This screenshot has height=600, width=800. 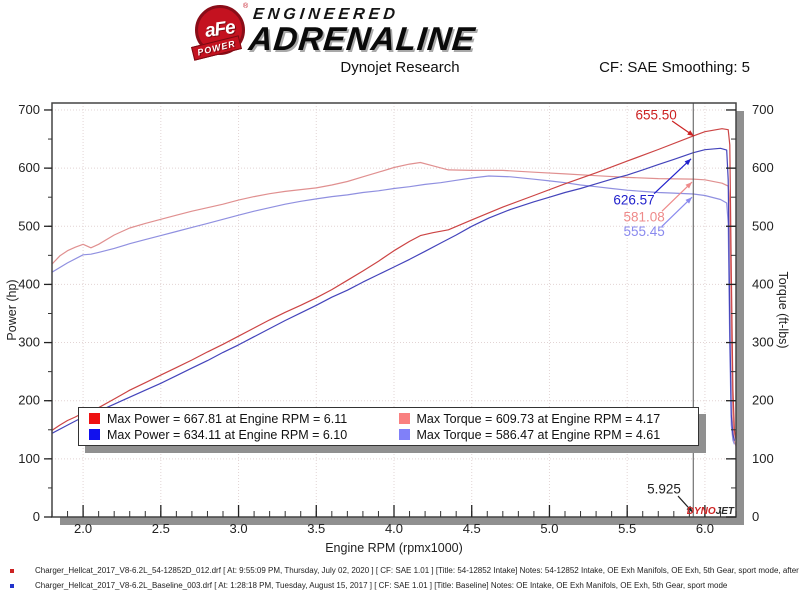 What do you see at coordinates (763, 167) in the screenshot?
I see `torque-tick-label: 600` at bounding box center [763, 167].